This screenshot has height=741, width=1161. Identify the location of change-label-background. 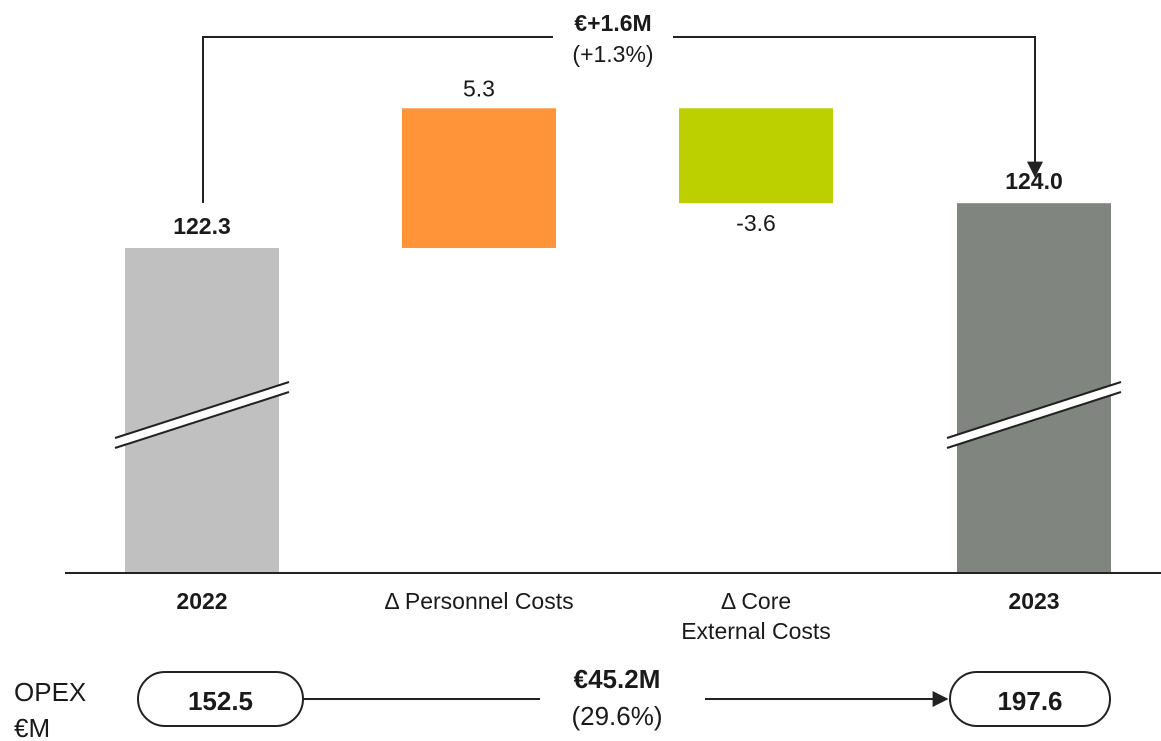
(613, 39).